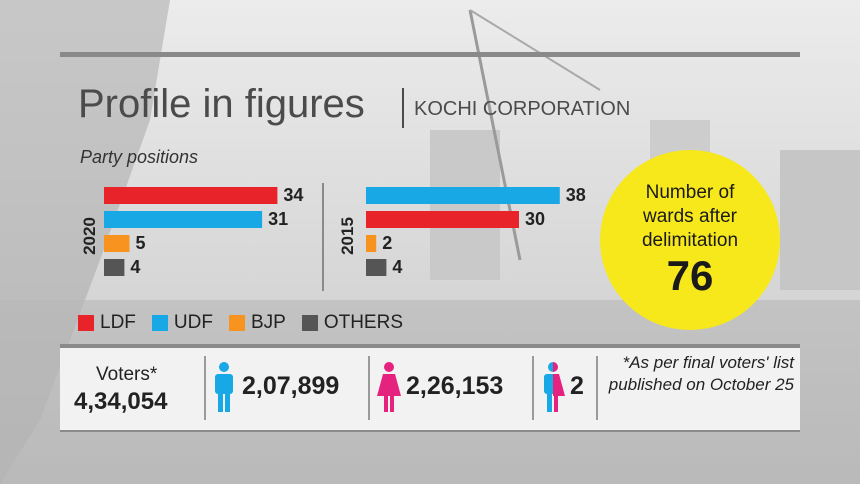 Image resolution: width=860 pixels, height=484 pixels. I want to click on title-separator, so click(403, 108).